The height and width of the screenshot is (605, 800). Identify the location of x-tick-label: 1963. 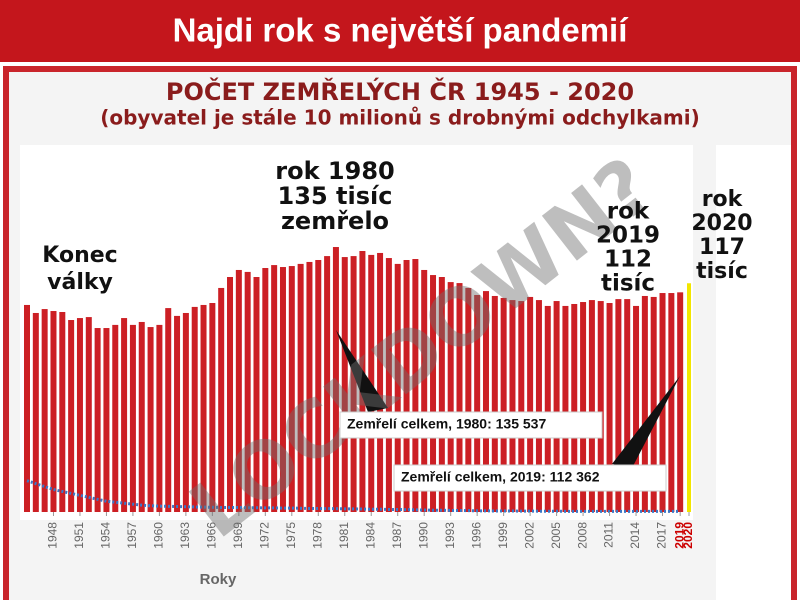
(185, 535).